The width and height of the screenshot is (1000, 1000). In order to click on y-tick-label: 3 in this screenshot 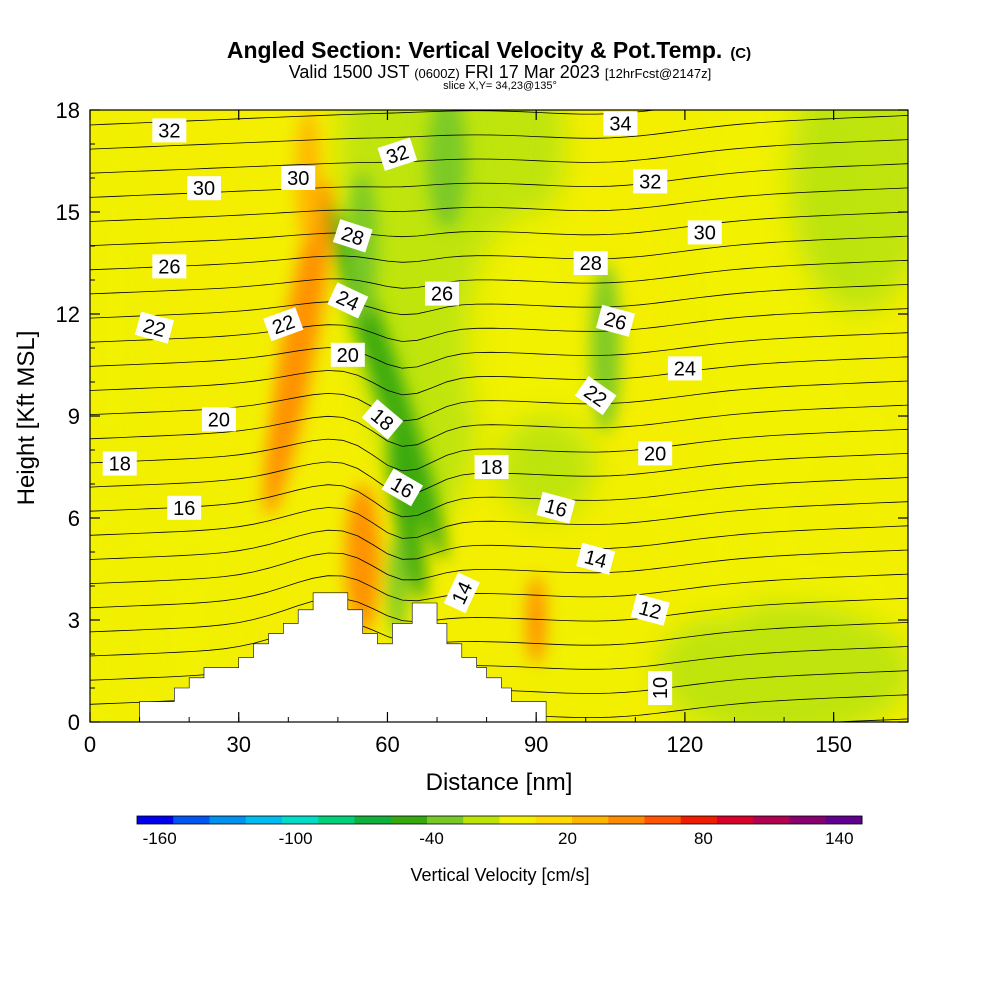, I will do `click(74, 620)`.